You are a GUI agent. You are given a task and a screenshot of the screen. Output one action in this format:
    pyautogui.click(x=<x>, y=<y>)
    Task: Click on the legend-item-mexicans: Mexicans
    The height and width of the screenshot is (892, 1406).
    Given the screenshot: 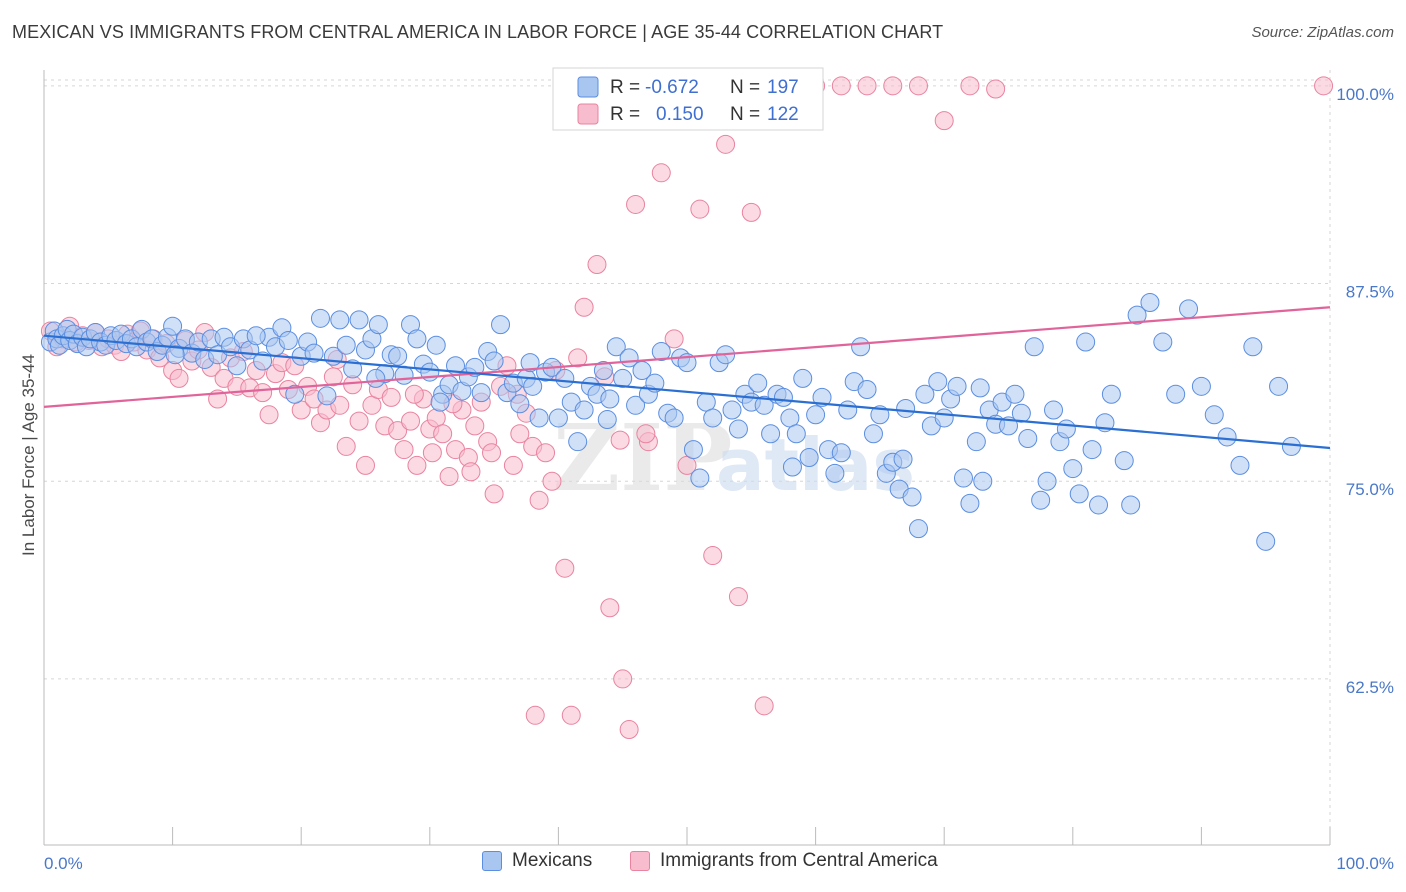 What is the action you would take?
    pyautogui.click(x=537, y=861)
    